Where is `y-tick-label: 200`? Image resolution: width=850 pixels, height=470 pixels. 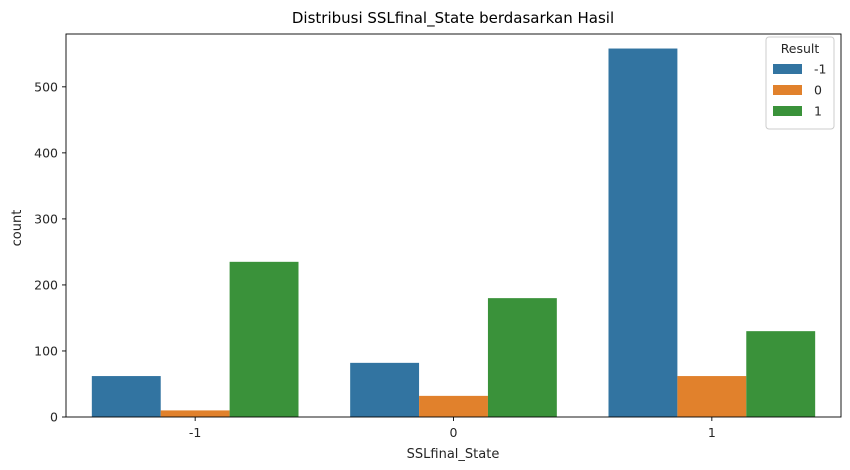 y-tick-label: 200 is located at coordinates (46, 284).